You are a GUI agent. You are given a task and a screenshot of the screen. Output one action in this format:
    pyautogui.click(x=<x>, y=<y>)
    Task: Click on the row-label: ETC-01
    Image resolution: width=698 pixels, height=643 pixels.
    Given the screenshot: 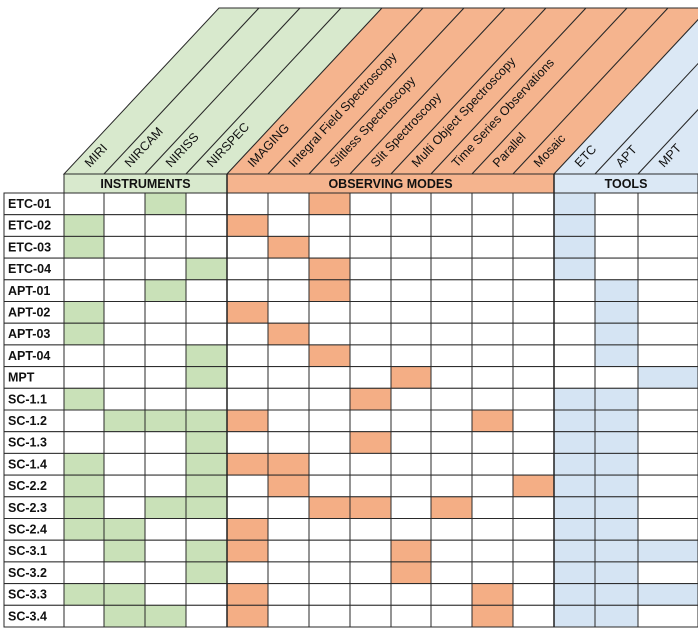 What is the action you would take?
    pyautogui.click(x=29, y=204)
    